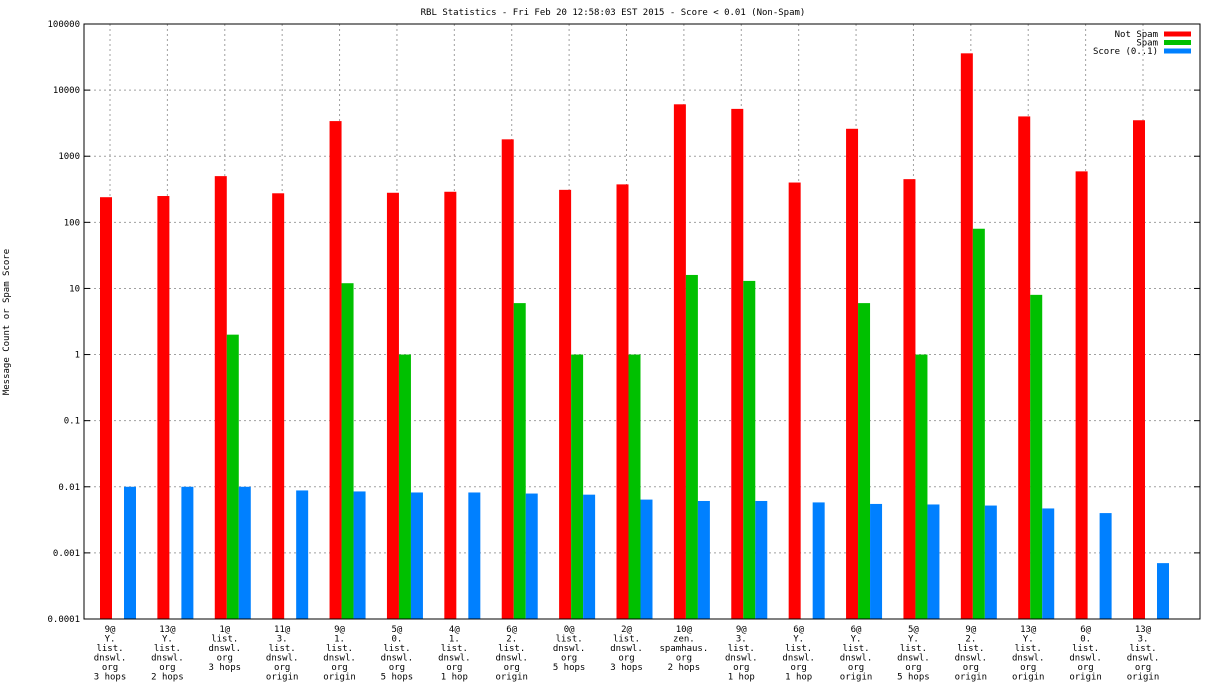 The height and width of the screenshot is (684, 1216). Describe the element at coordinates (511, 640) in the screenshot. I see `x-tick-label: 2.` at that location.